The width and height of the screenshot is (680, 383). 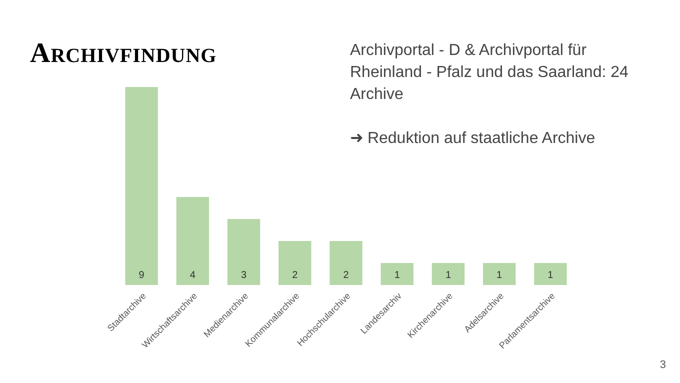 I want to click on text: 3, so click(x=663, y=365).